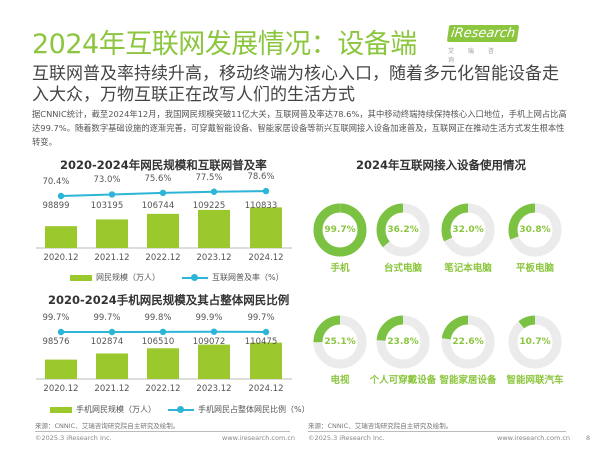  I want to click on line-label: 77.5%, so click(209, 177).